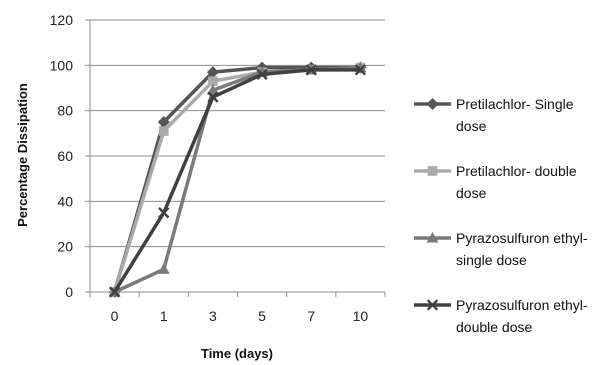  Describe the element at coordinates (237, 353) in the screenshot. I see `x-axis-title: Time (days)` at that location.